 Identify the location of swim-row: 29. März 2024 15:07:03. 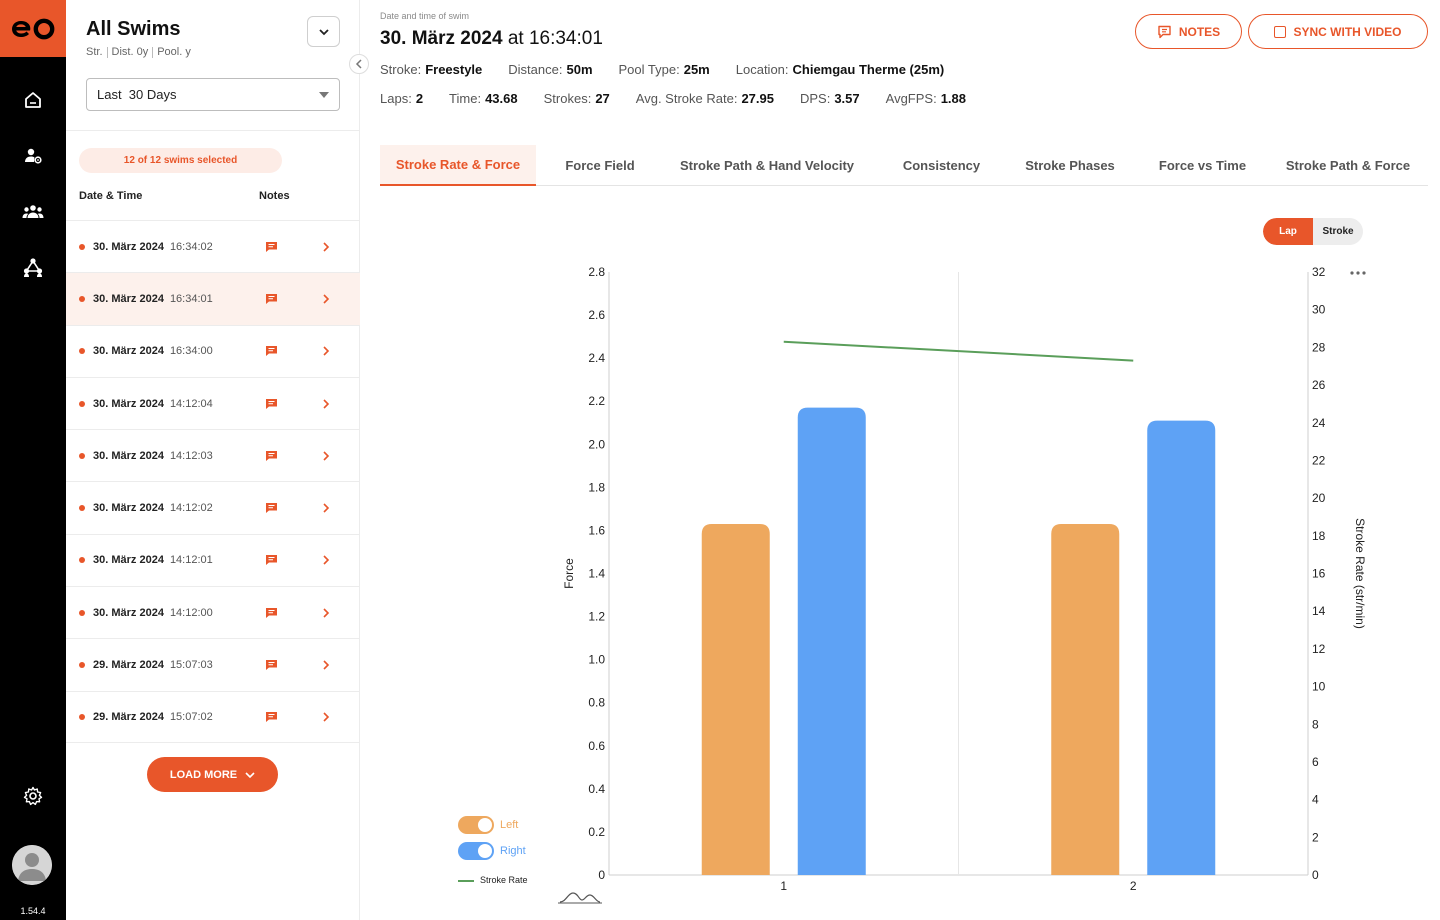
(213, 664).